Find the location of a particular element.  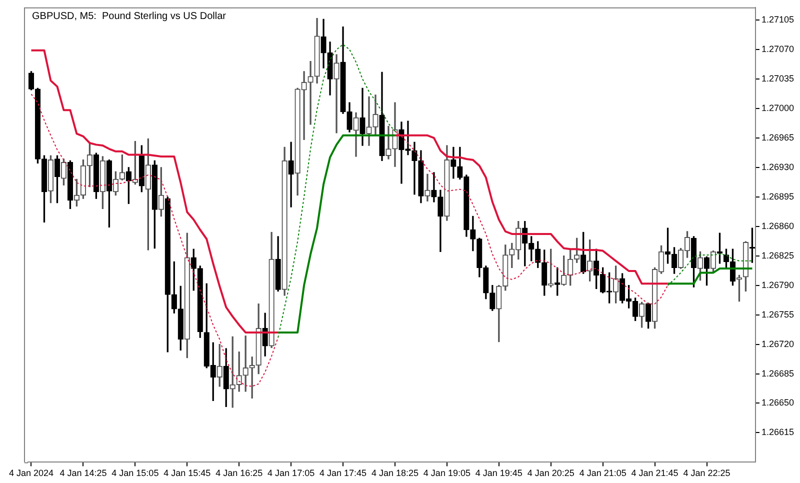

y-tick-label: 1.26965 is located at coordinates (777, 137).